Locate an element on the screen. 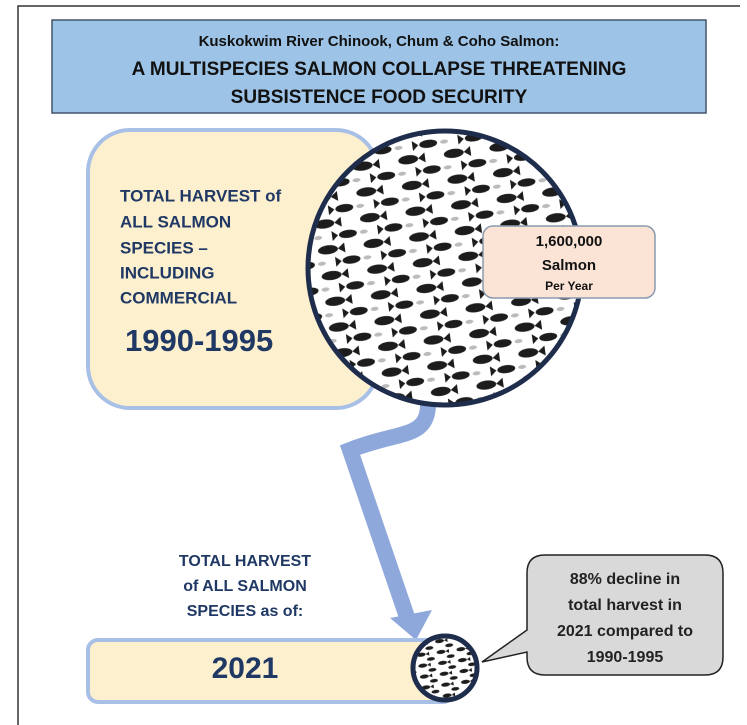  arrow is located at coordinates (388, 511).